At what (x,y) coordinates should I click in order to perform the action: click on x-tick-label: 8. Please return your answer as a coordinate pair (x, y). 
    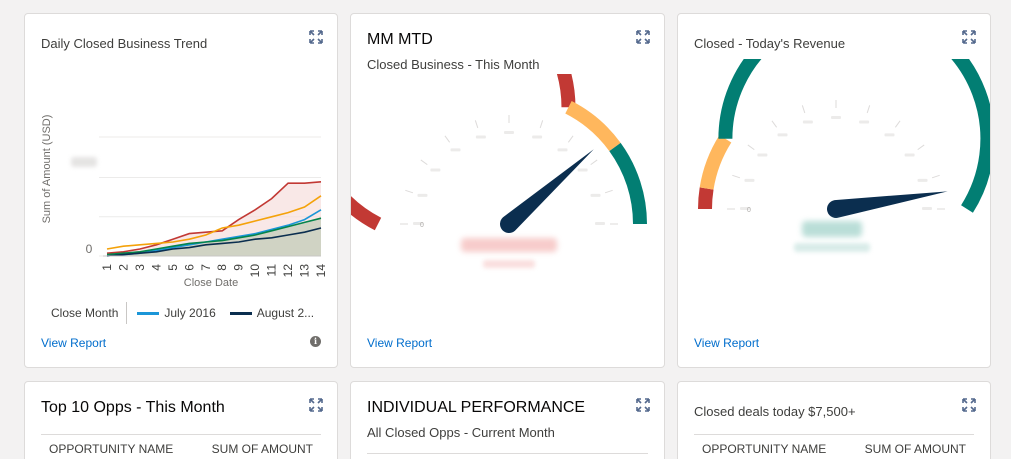
    Looking at the image, I should click on (222, 267).